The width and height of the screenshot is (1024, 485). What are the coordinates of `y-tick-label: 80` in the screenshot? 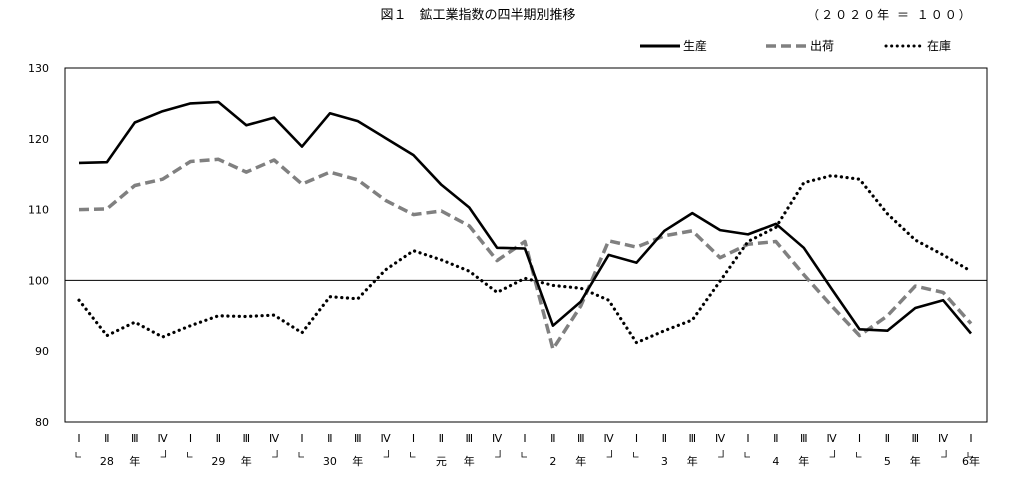 It's located at (42, 422).